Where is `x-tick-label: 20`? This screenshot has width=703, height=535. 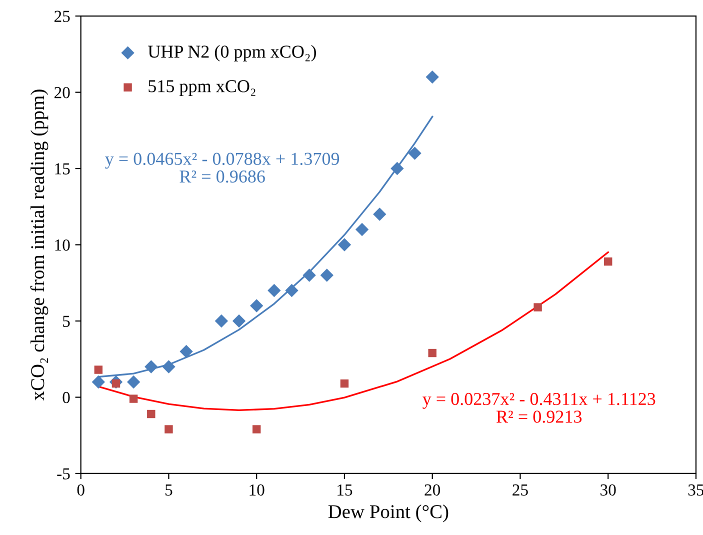 x-tick-label: 20 is located at coordinates (432, 490).